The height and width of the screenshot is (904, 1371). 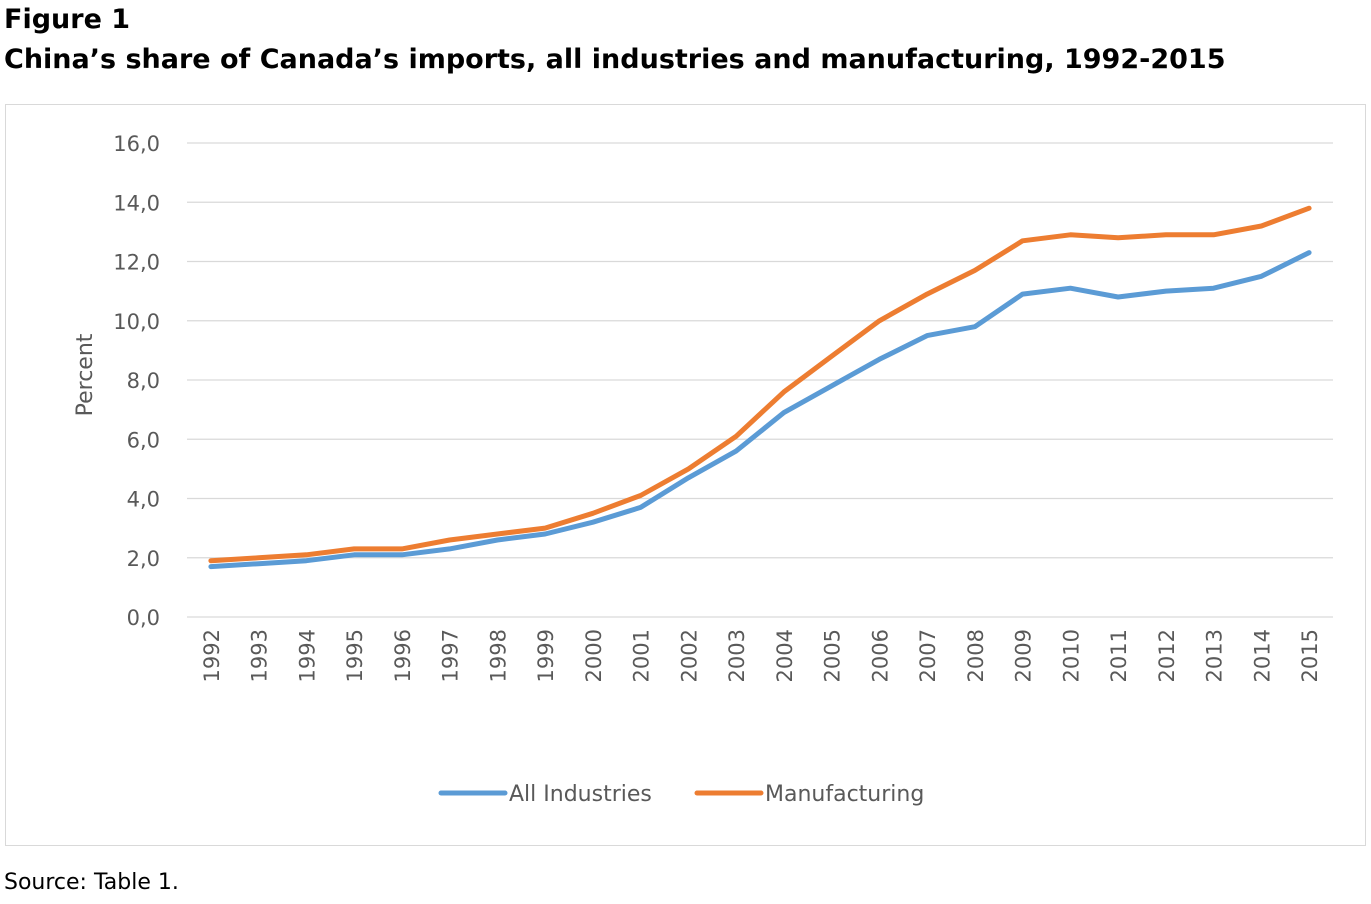 I want to click on y-tick-label: 2,0, so click(x=143, y=559).